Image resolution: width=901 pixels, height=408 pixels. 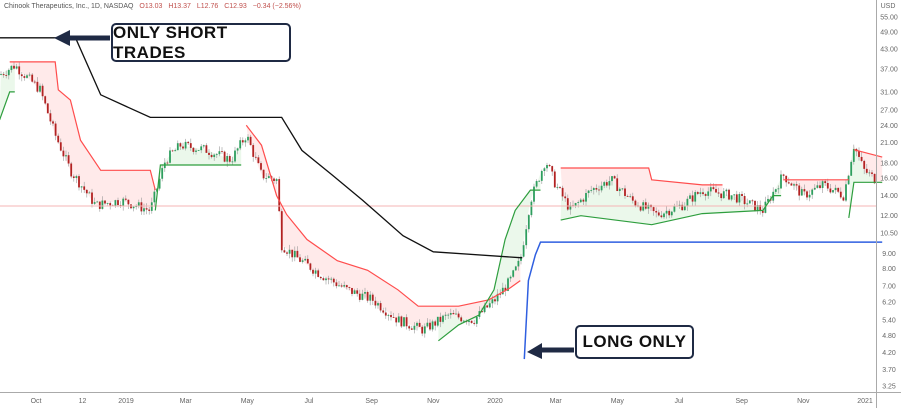 I want to click on time-tick-label: Jul, so click(x=679, y=401).